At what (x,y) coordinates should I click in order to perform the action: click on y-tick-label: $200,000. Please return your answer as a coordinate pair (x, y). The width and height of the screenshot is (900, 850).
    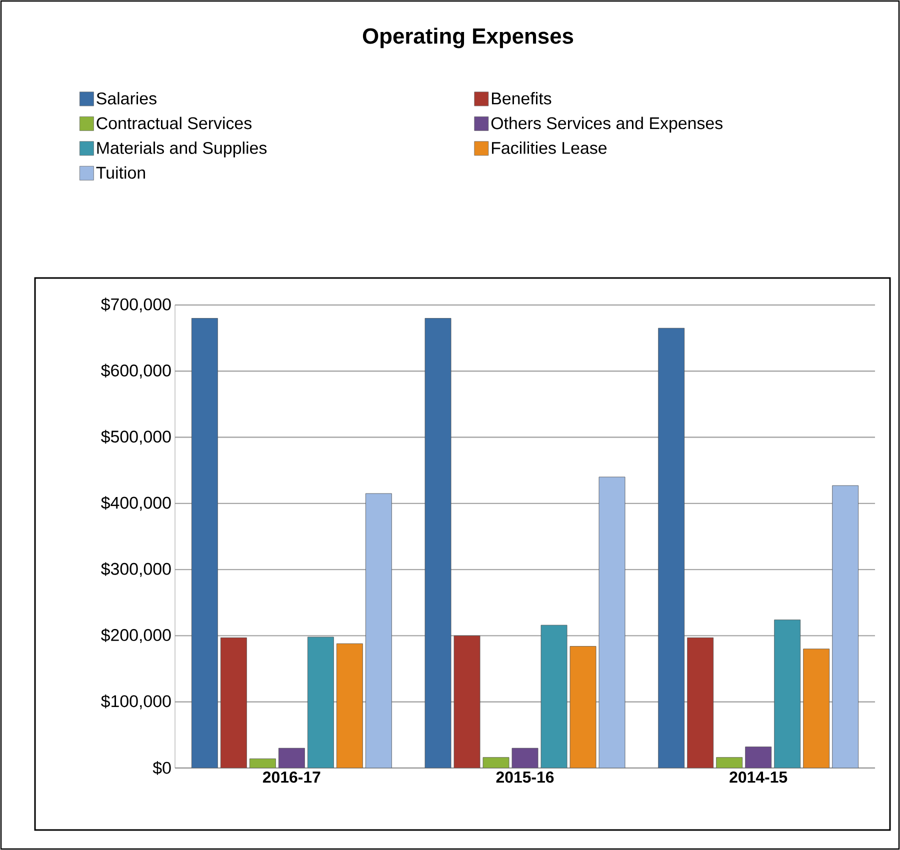
    Looking at the image, I should click on (136, 636).